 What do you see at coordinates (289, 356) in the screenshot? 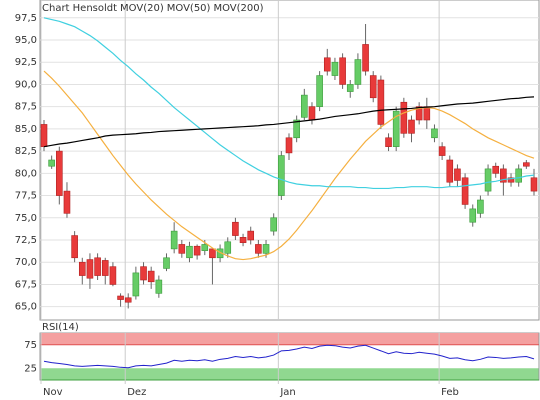
I see `rsi-line` at bounding box center [289, 356].